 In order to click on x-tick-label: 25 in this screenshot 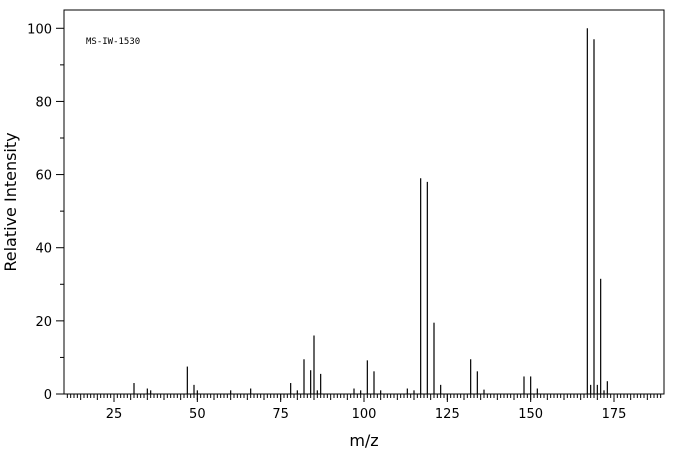, I will do `click(114, 414)`.